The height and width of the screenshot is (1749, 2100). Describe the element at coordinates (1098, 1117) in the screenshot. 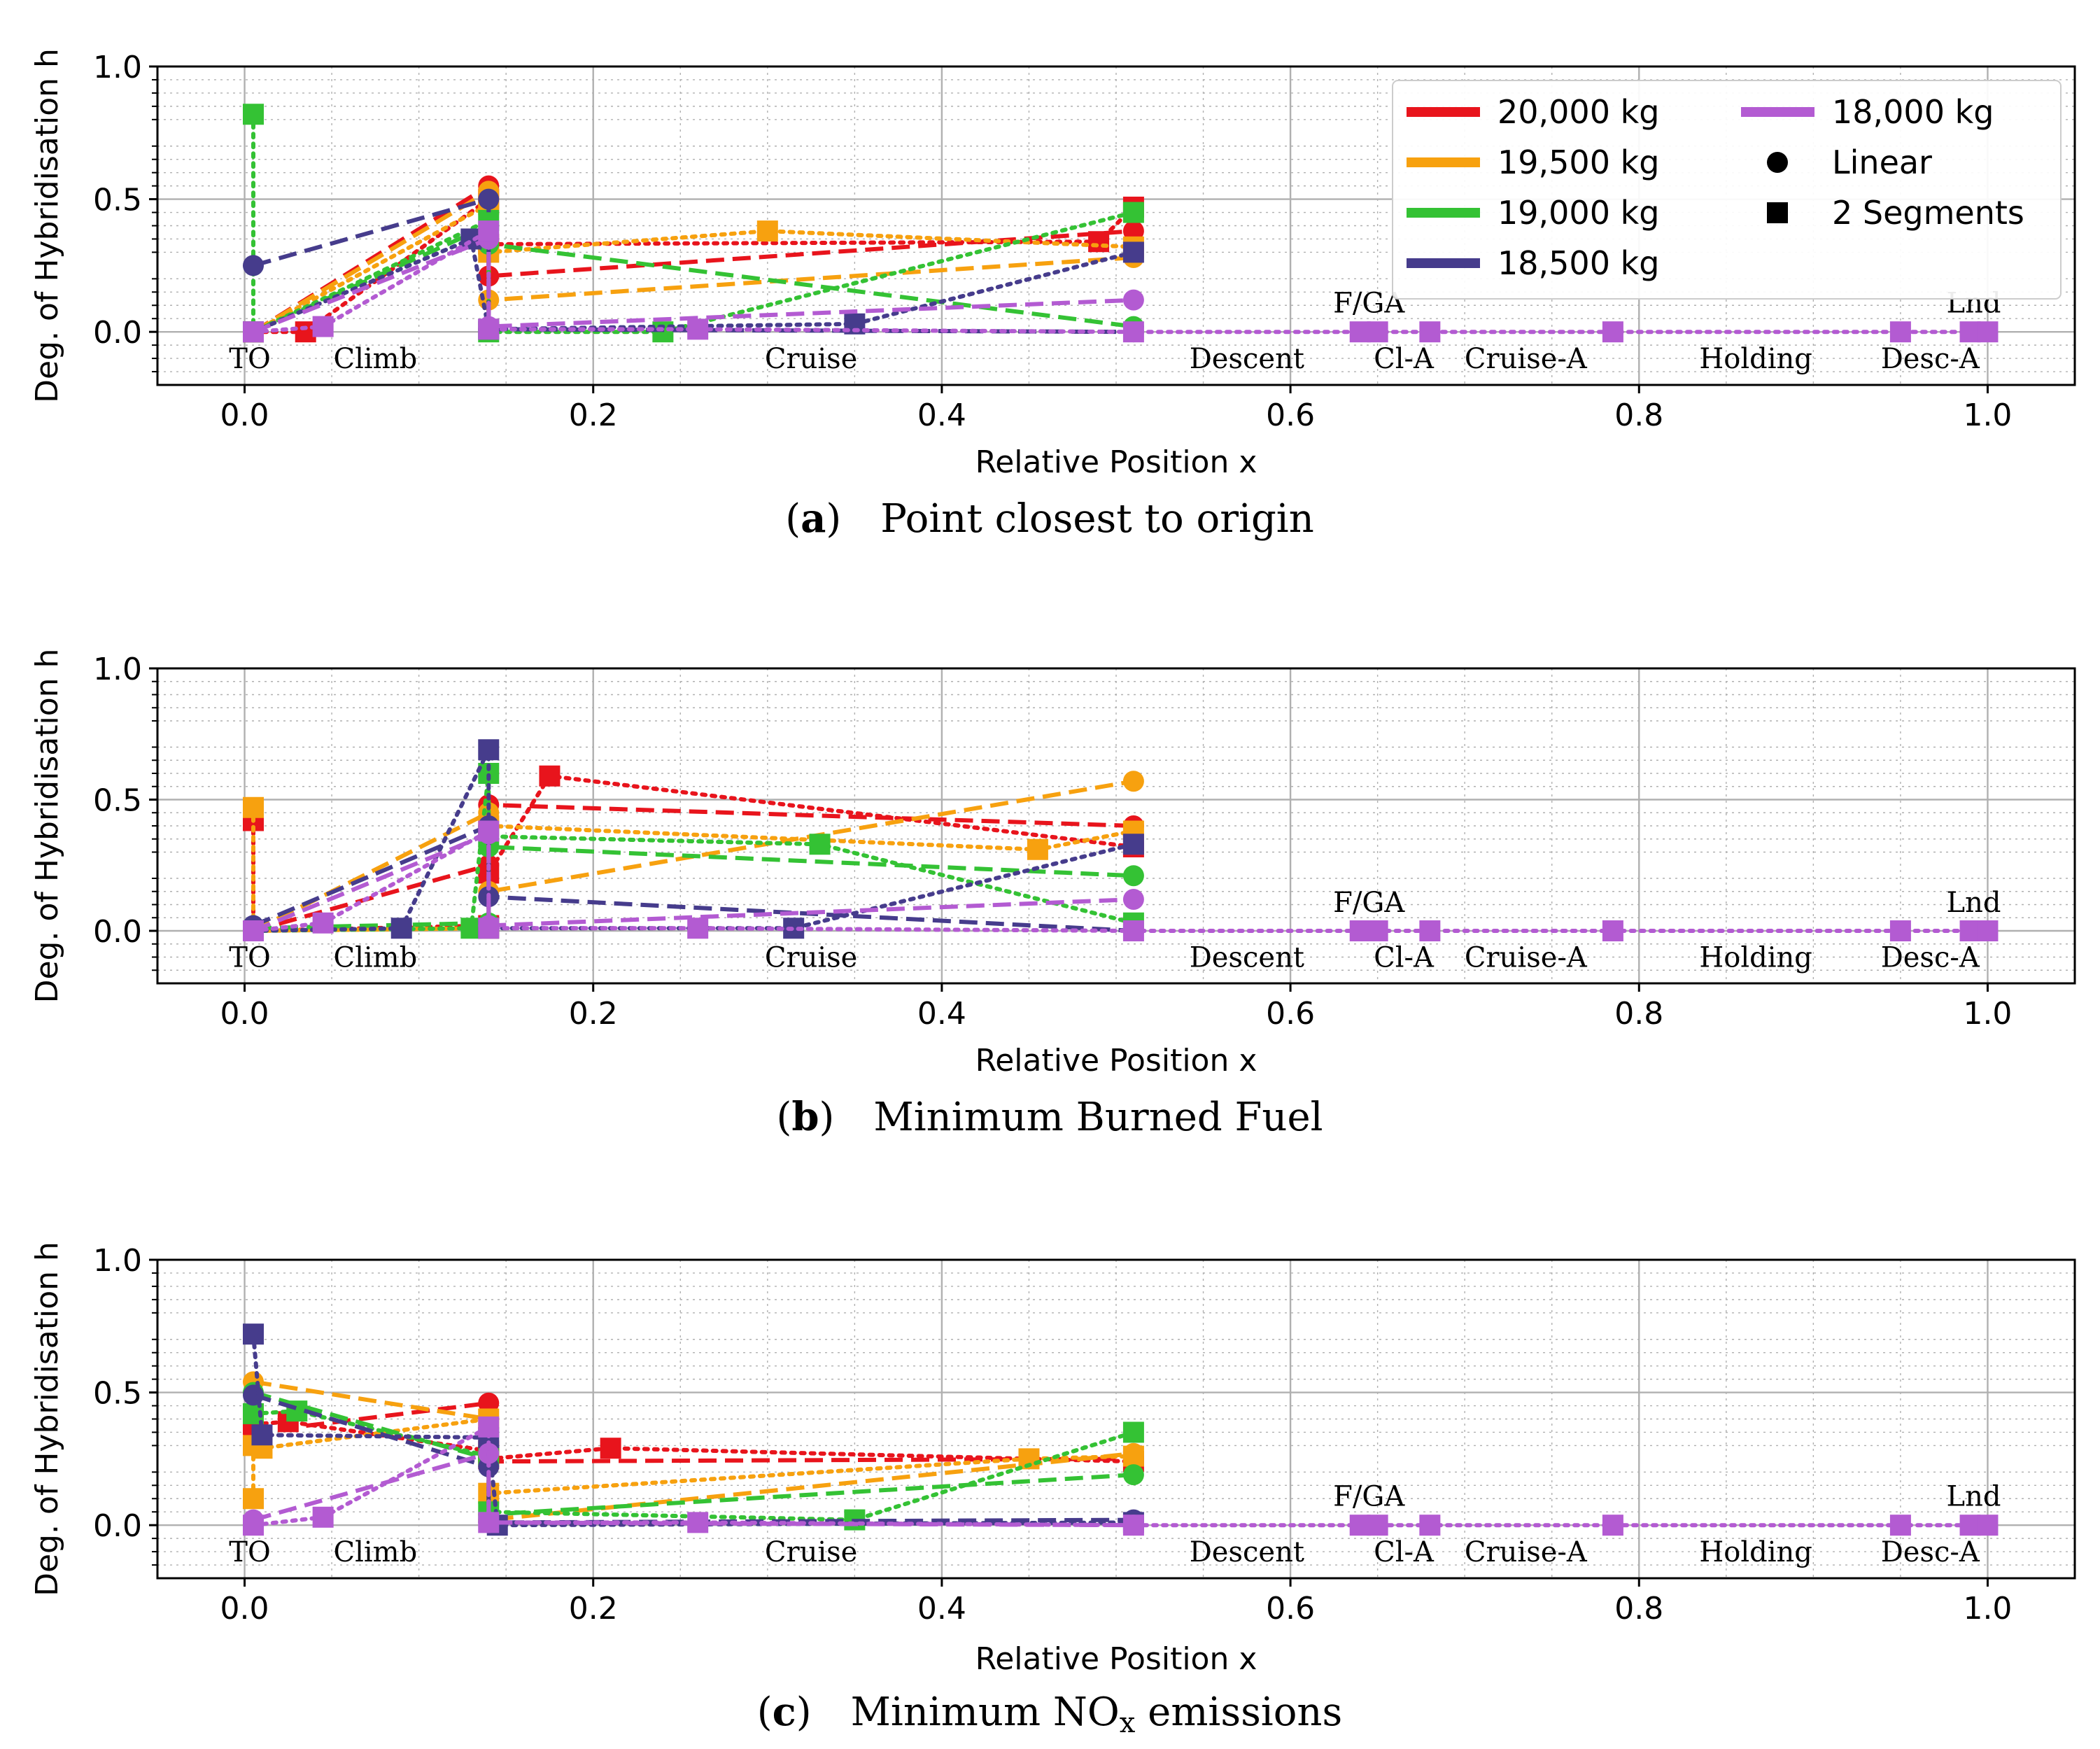

I see `caption-text: Minimum Burned Fuel` at that location.